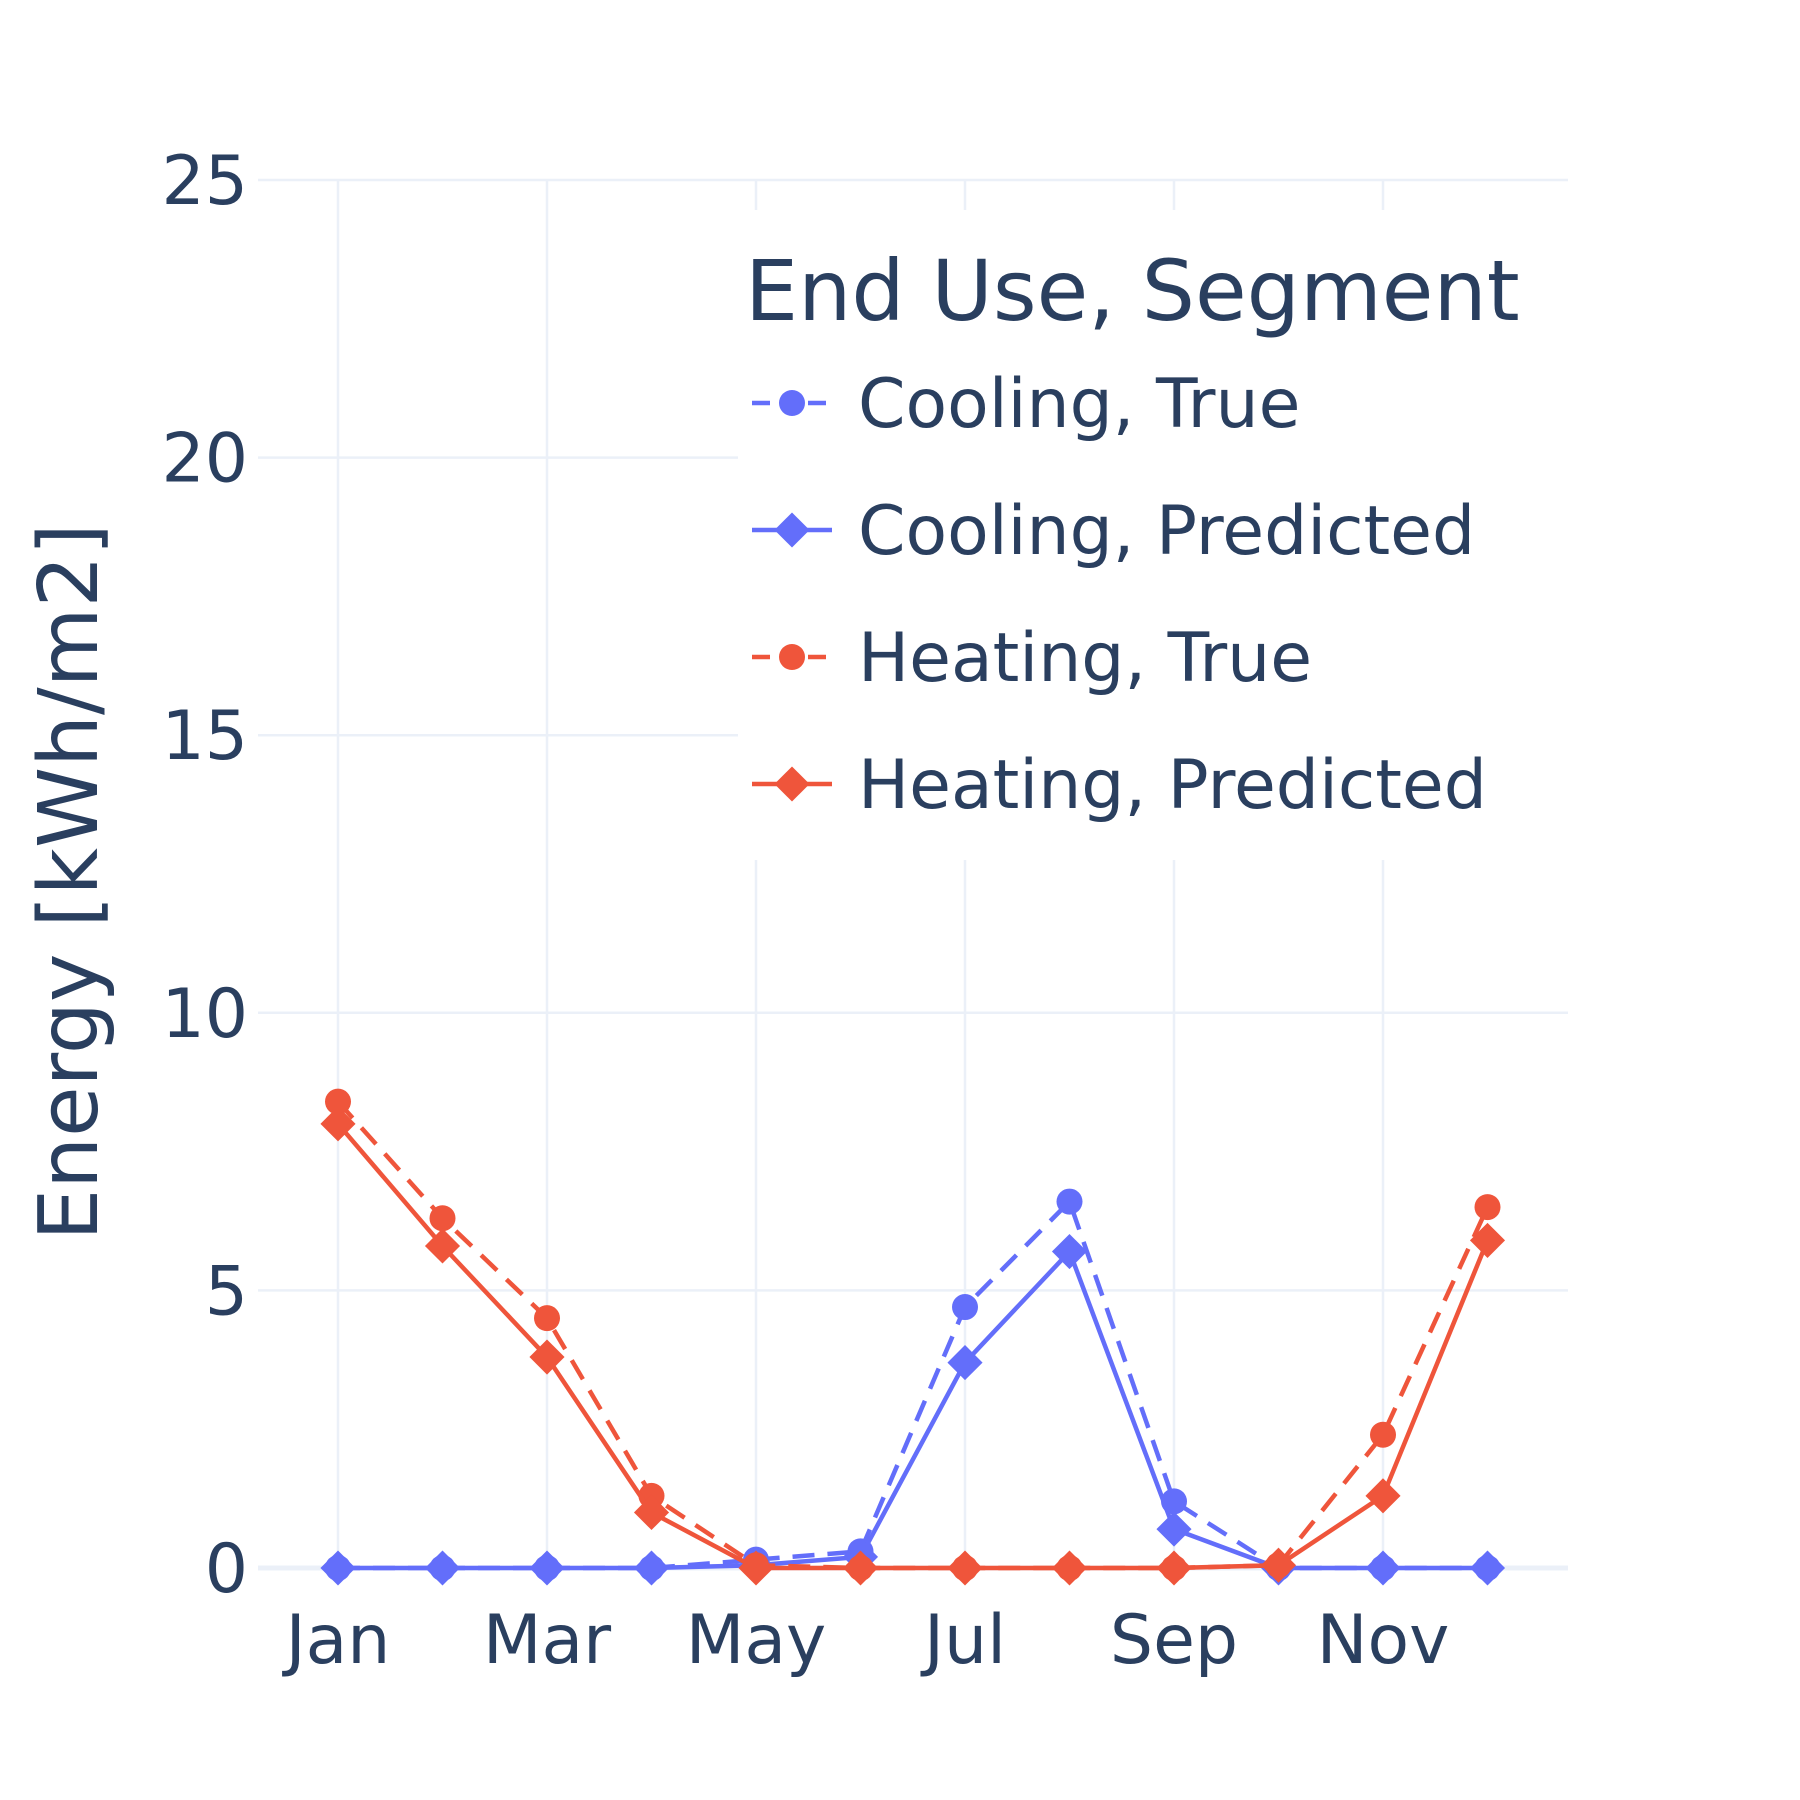  What do you see at coordinates (913, 1410) in the screenshot?
I see `series-line-cooling-predicted` at bounding box center [913, 1410].